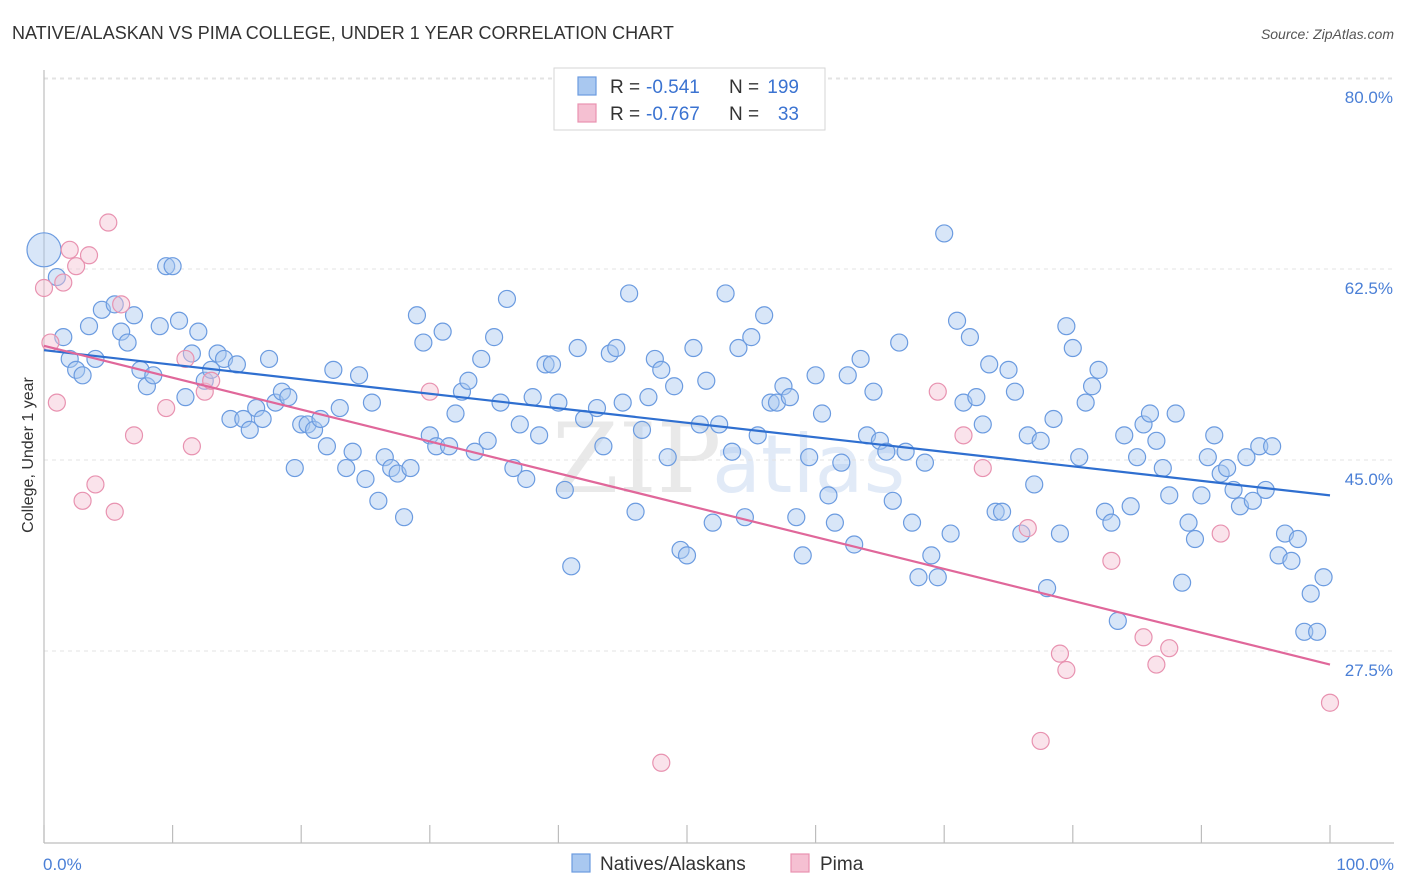  Describe the element at coordinates (673, 87) in the screenshot. I see `legend-r-value-natives: -0.541` at that location.